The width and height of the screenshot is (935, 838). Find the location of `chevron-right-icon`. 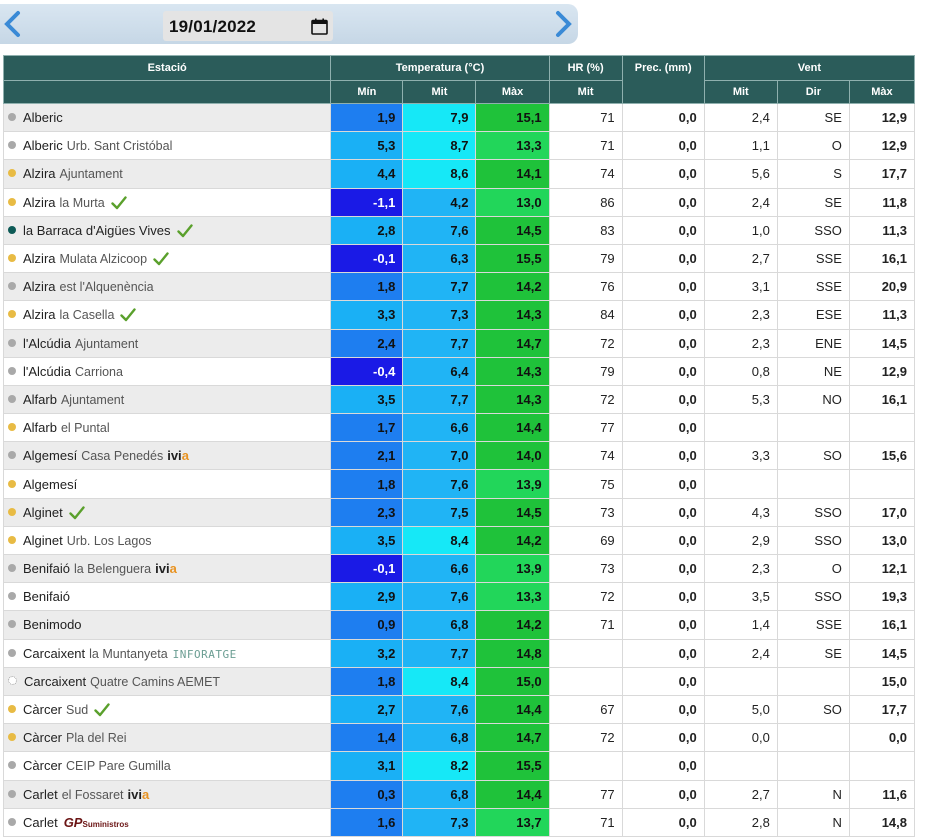

chevron-right-icon is located at coordinates (563, 24).